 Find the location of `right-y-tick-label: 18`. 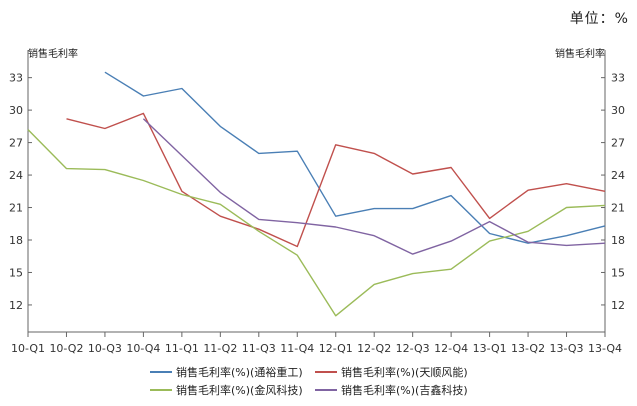

right-y-tick-label: 18 is located at coordinates (618, 240).